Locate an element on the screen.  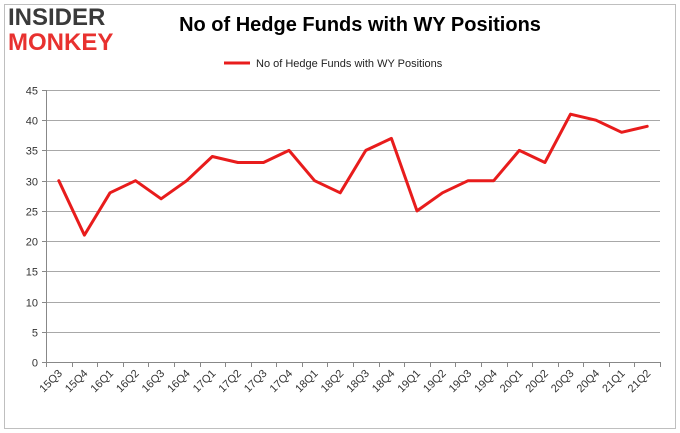
y-tick-label: 40 is located at coordinates (32, 122).